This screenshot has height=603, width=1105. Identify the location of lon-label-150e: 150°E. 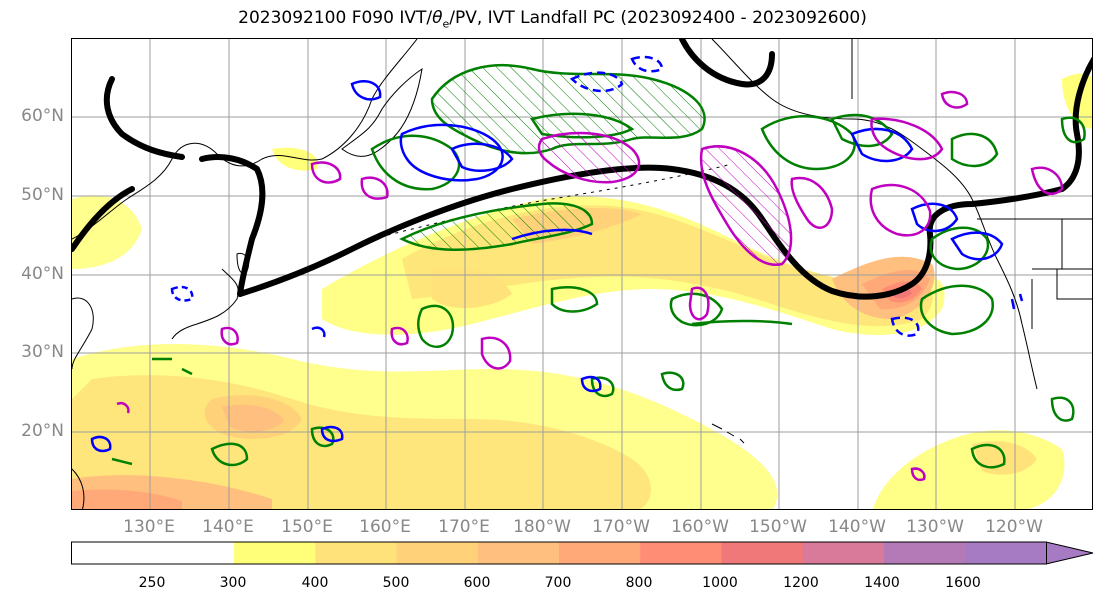
(307, 527).